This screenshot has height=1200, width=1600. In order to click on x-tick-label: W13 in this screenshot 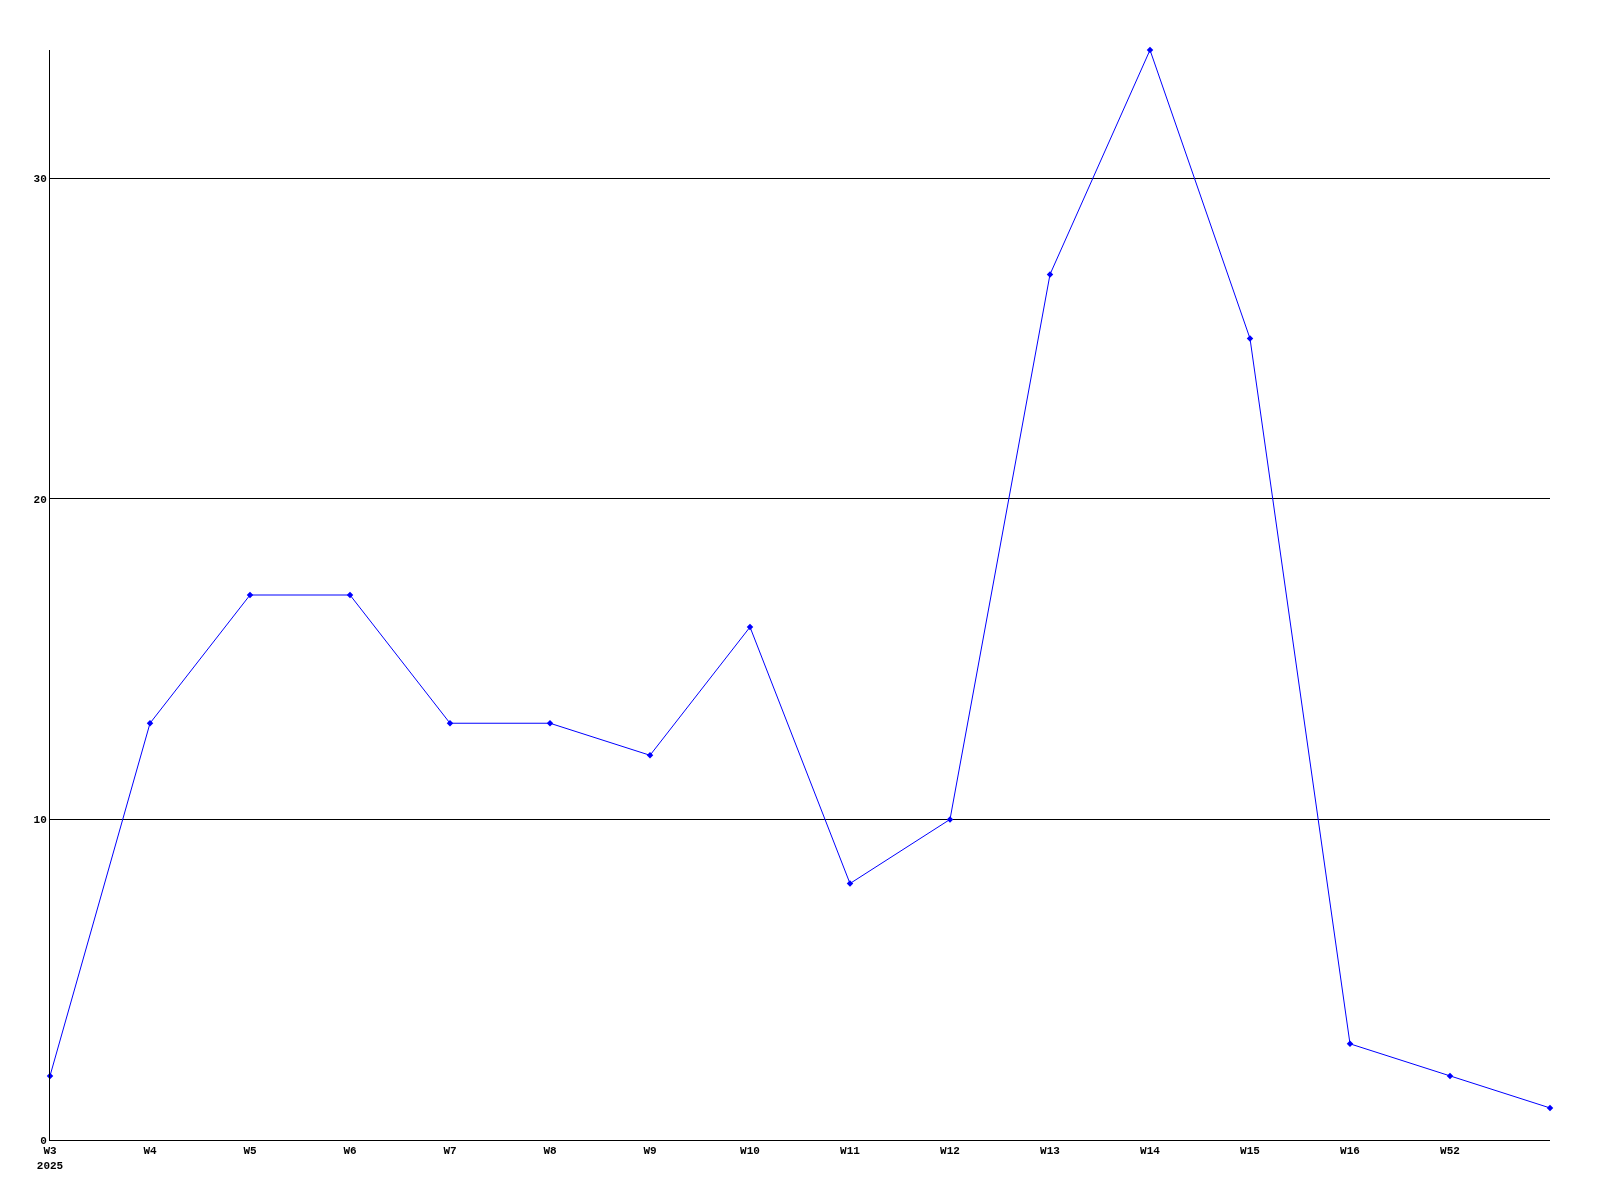, I will do `click(1050, 1151)`.